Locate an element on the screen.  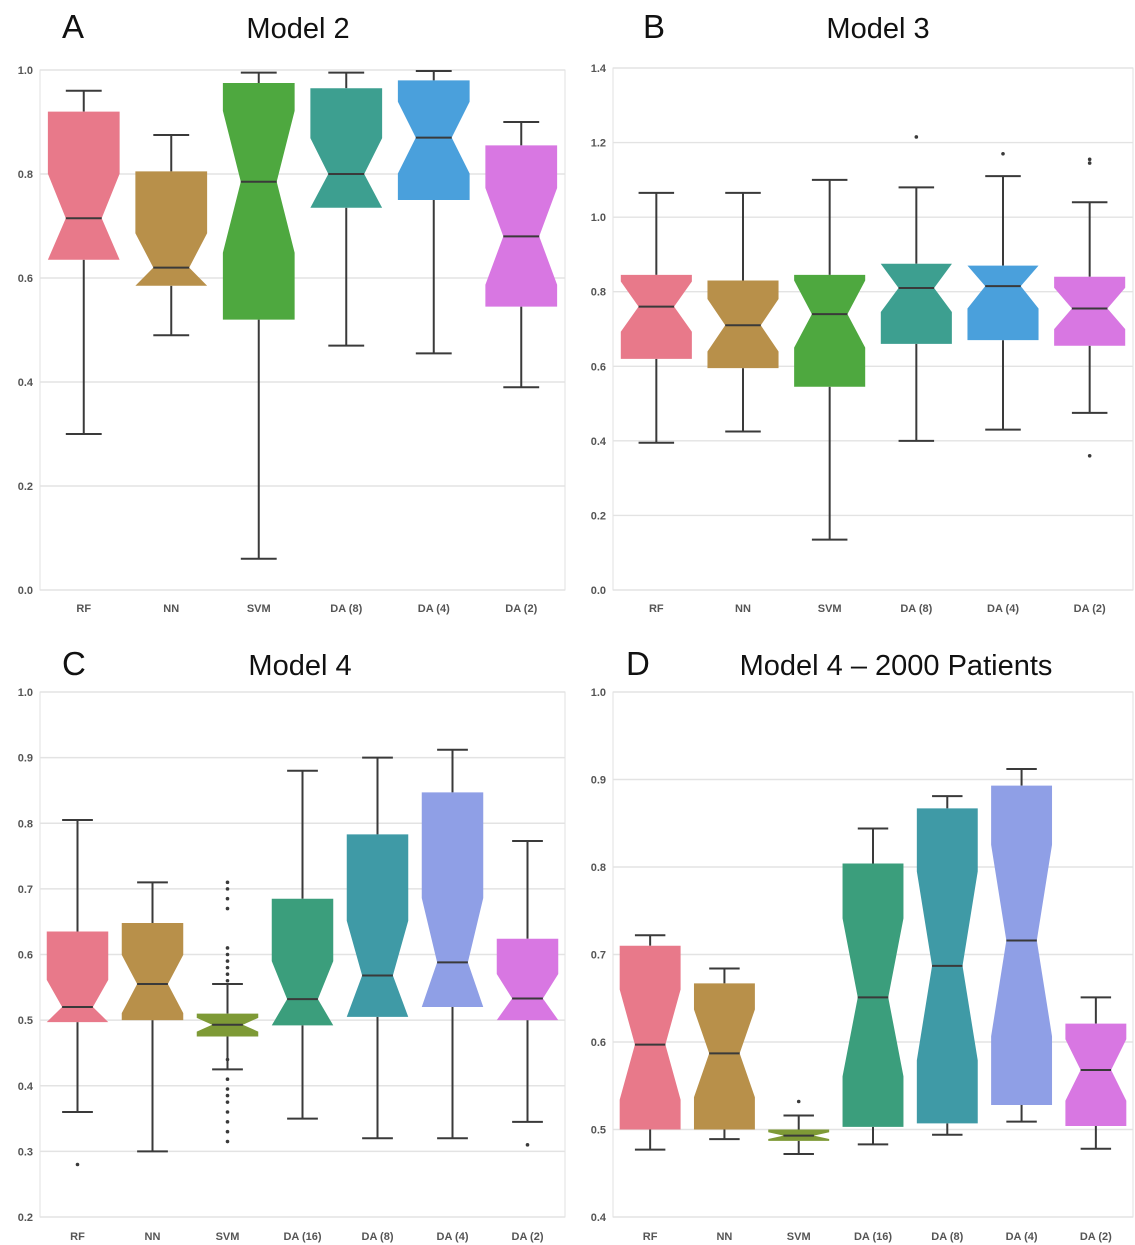
y-tick-label: 1.2 is located at coordinates (598, 144).